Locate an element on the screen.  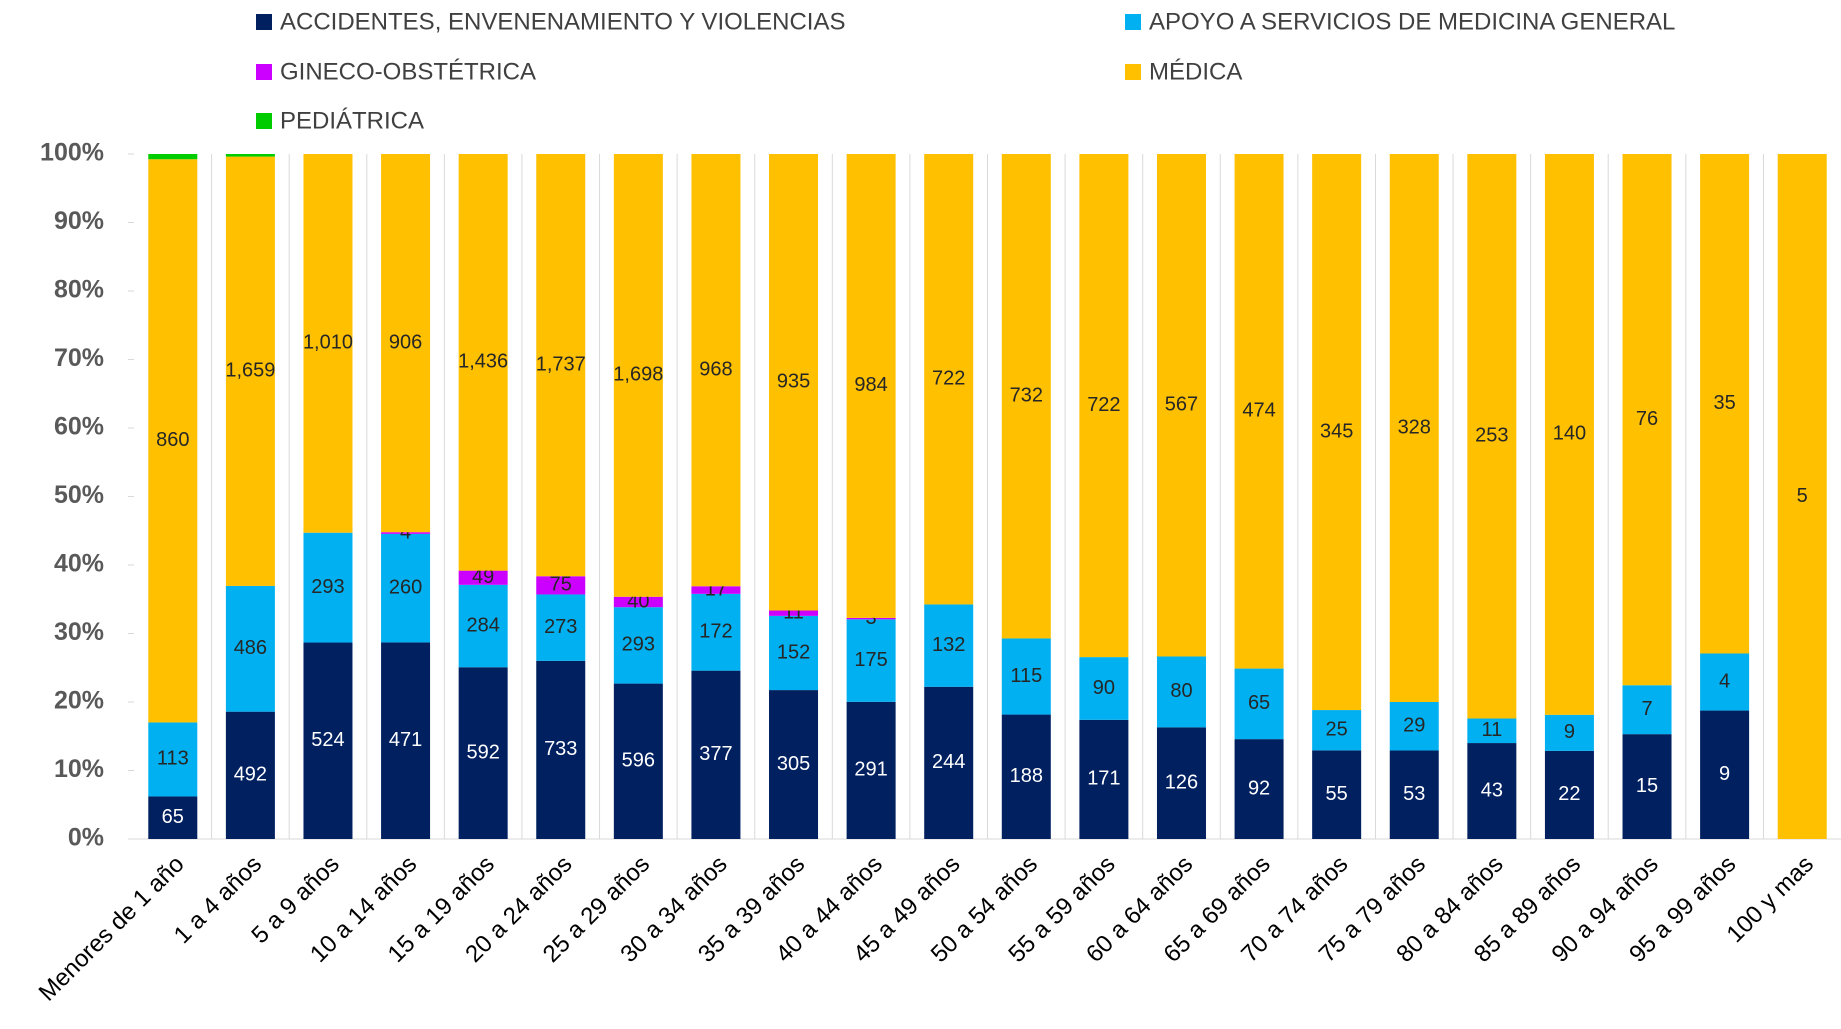
data-label: 152 is located at coordinates (793, 652).